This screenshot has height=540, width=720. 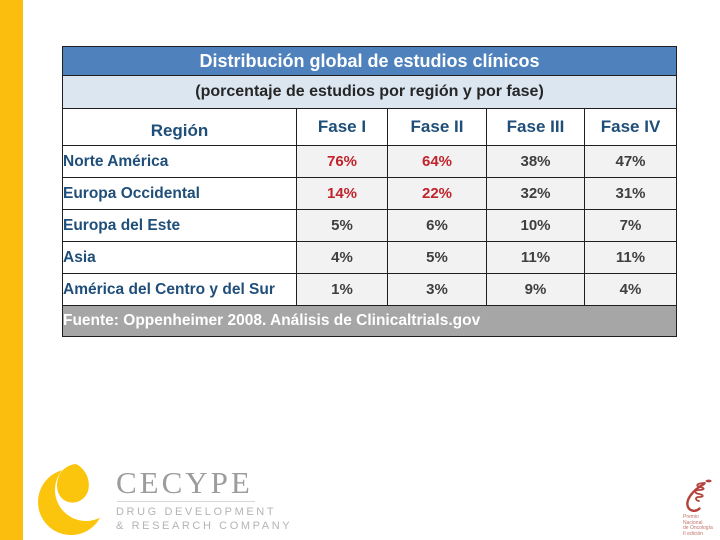 I want to click on table-title: Distribución global de estudios clínicos, so click(x=369, y=61).